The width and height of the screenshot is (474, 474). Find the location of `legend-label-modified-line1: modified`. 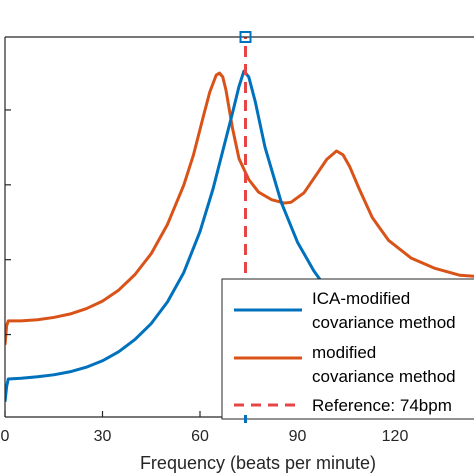

legend-label-modified-line1: modified is located at coordinates (344, 352).